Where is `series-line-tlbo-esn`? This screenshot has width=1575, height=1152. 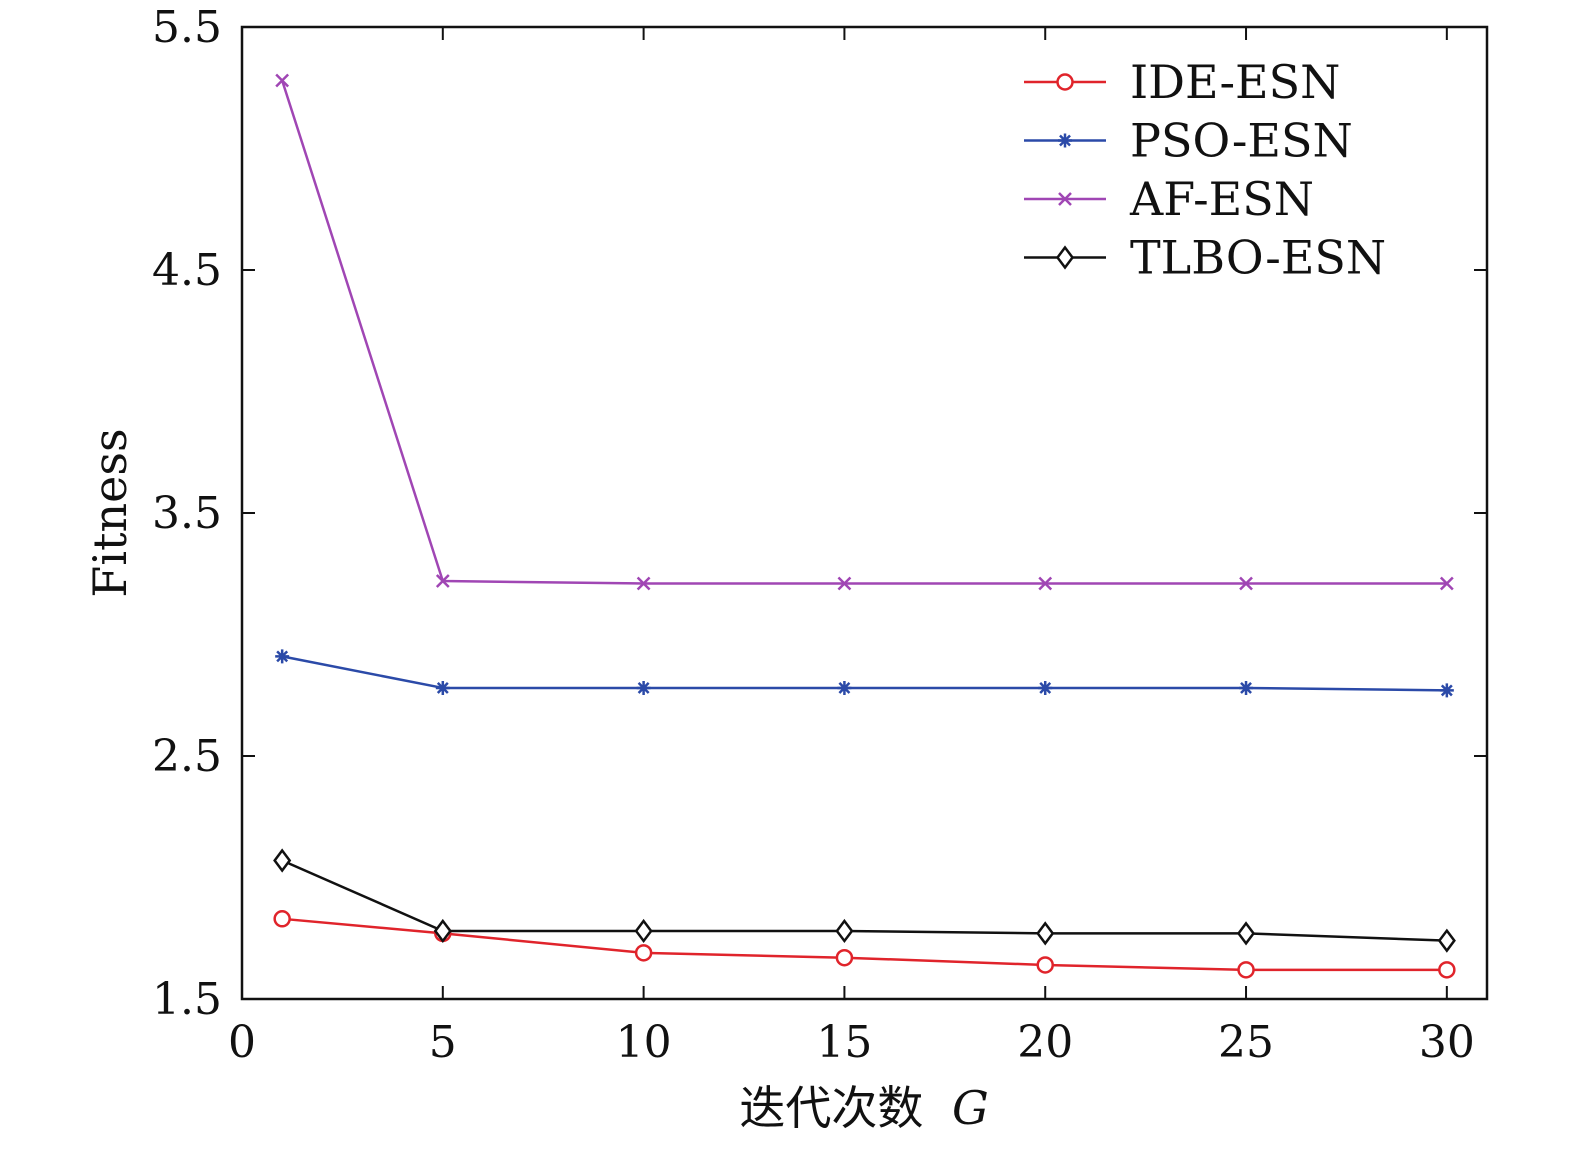 series-line-tlbo-esn is located at coordinates (864, 900).